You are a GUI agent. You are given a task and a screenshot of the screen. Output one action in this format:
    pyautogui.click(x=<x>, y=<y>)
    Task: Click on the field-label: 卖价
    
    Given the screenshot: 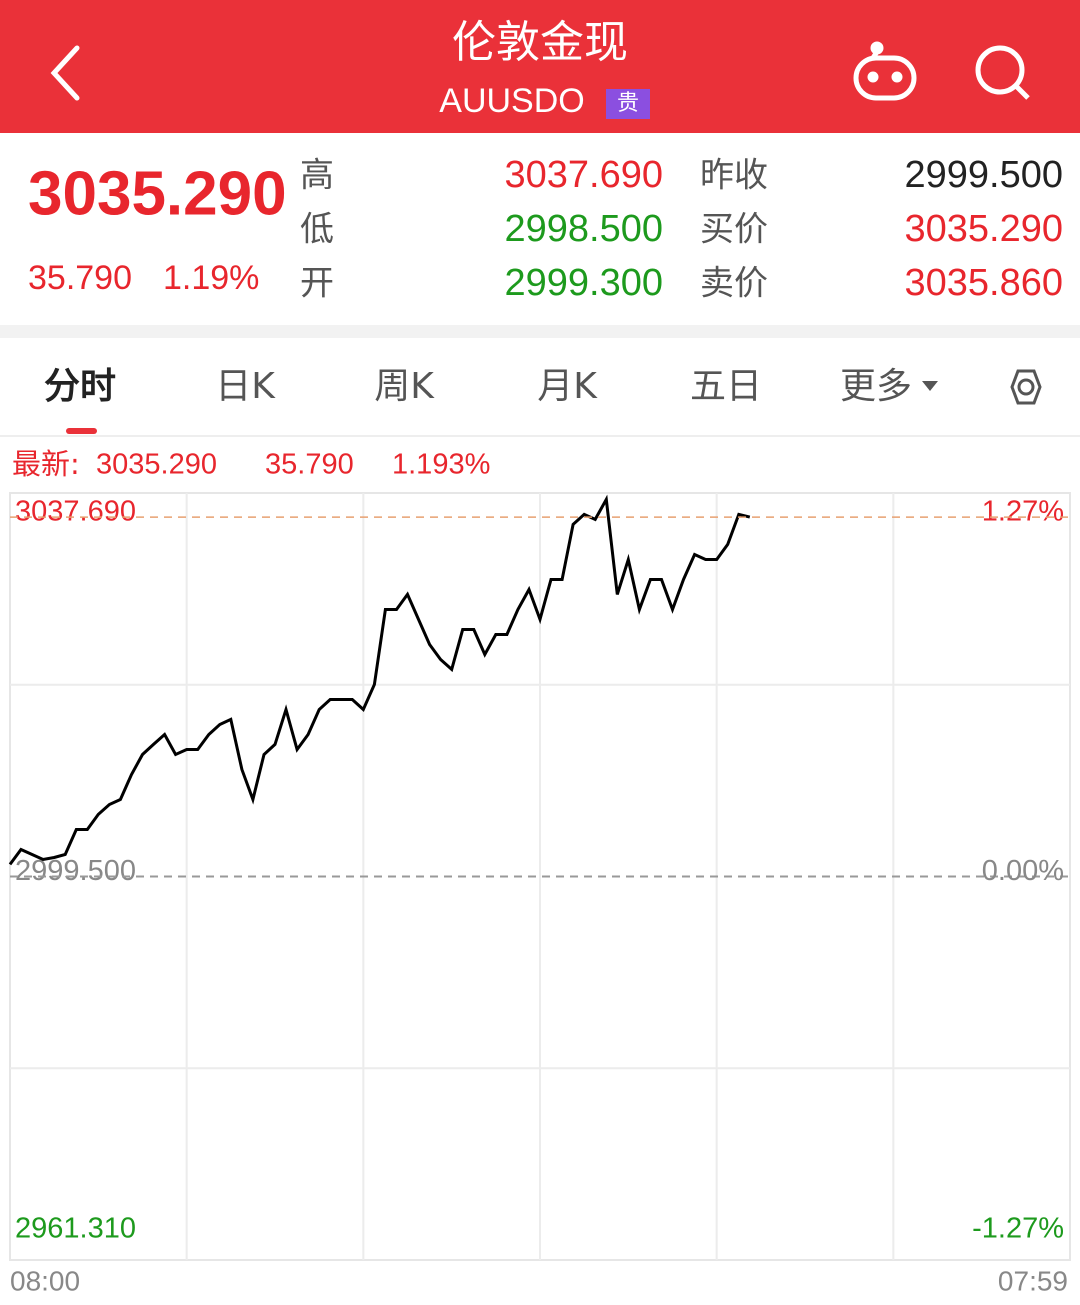 What is the action you would take?
    pyautogui.click(x=734, y=284)
    